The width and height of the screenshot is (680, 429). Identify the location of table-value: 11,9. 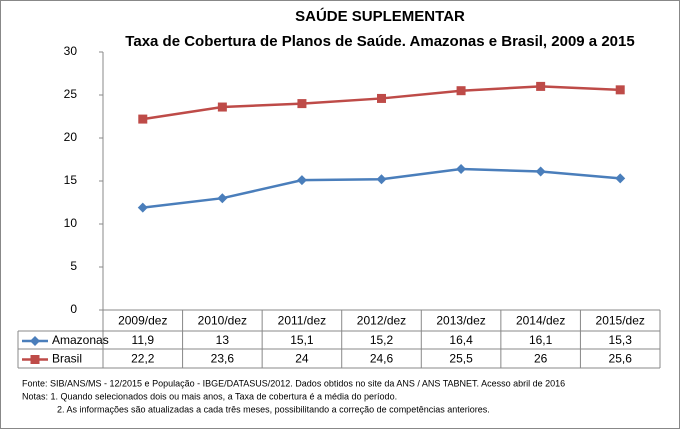
(143, 340).